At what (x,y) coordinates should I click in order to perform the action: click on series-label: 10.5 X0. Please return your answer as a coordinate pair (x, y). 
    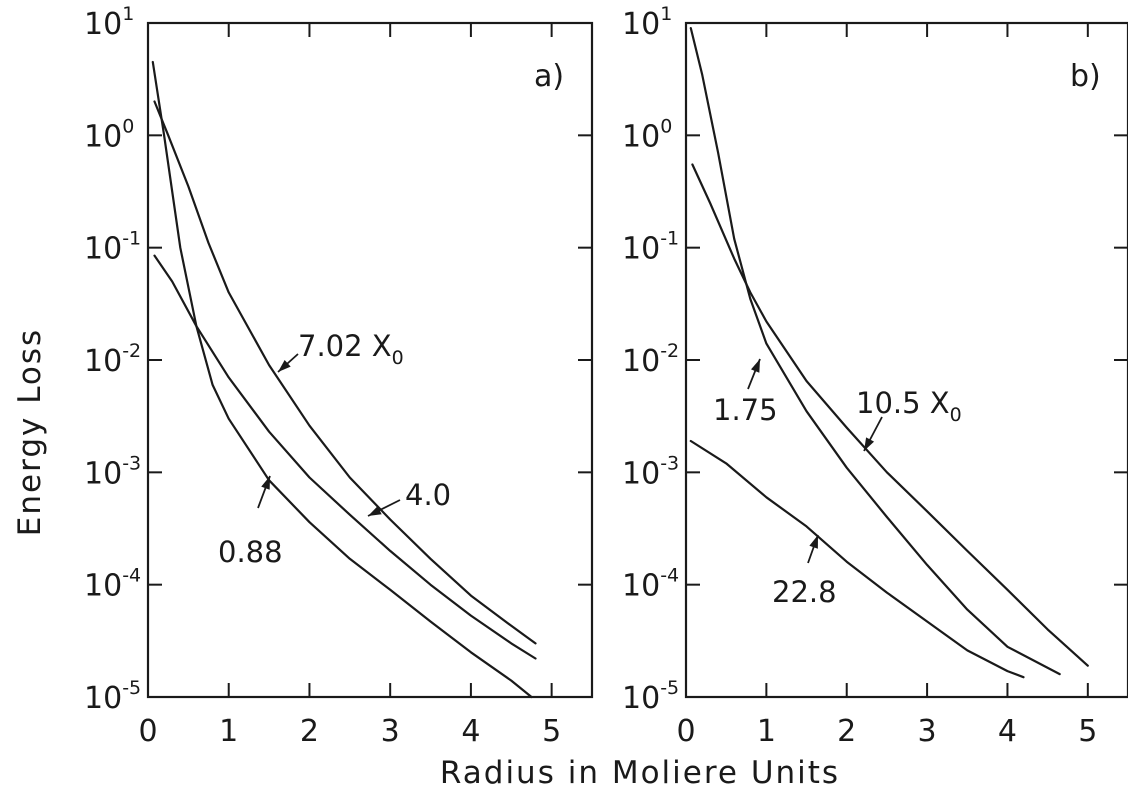
    Looking at the image, I should click on (909, 406).